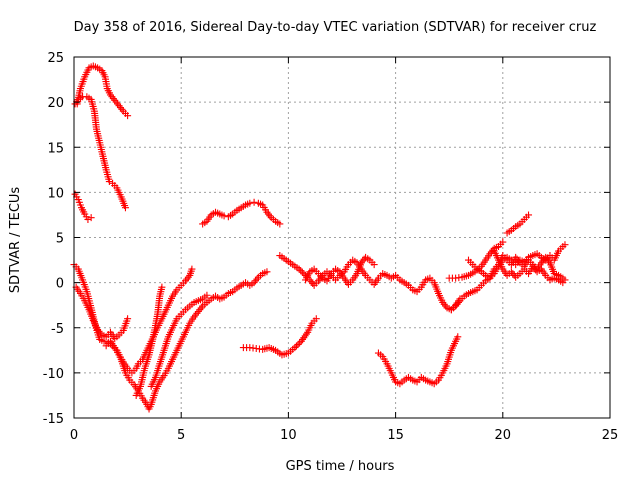  I want to click on series-track-q, so click(518, 224).